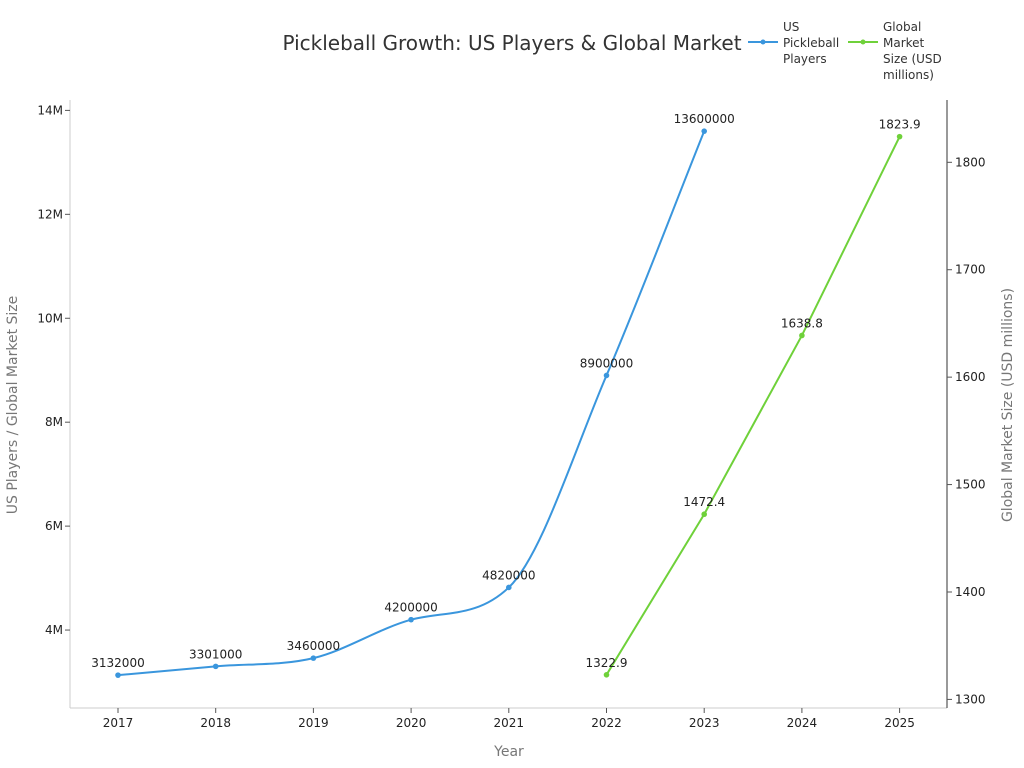 The height and width of the screenshot is (768, 1024). Describe the element at coordinates (54, 526) in the screenshot. I see `y-left-tick-label: 6M` at that location.